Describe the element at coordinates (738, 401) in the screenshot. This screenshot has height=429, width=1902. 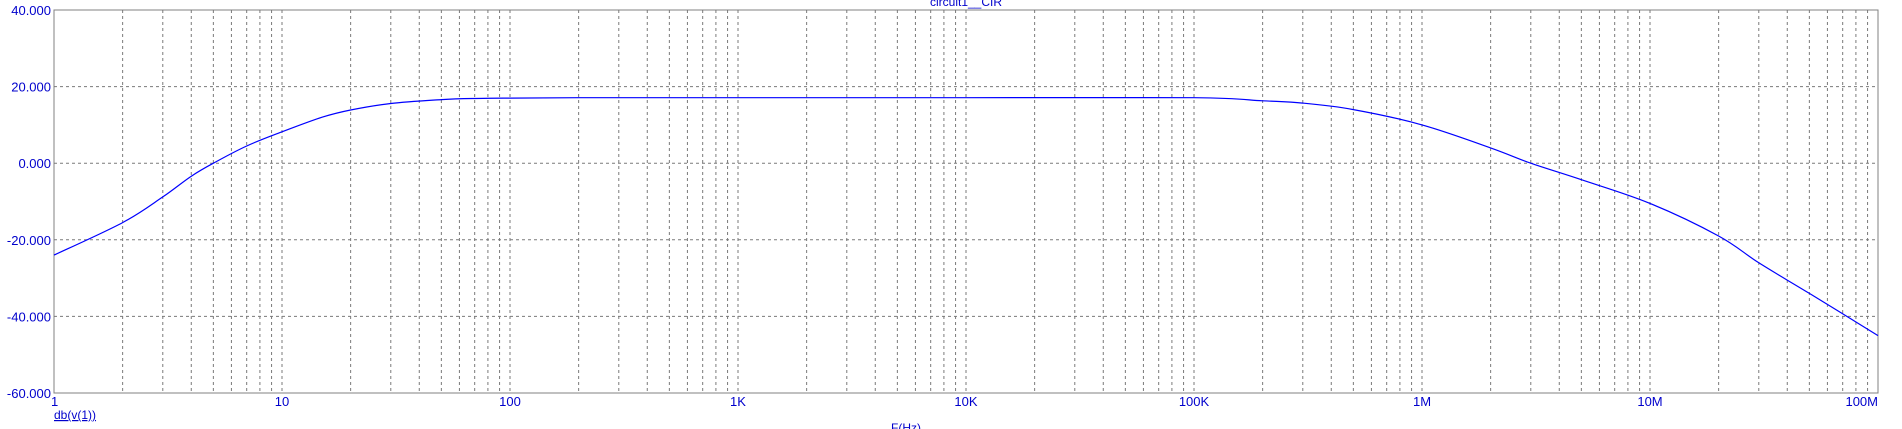
I see `x-tick-label: 1K` at that location.